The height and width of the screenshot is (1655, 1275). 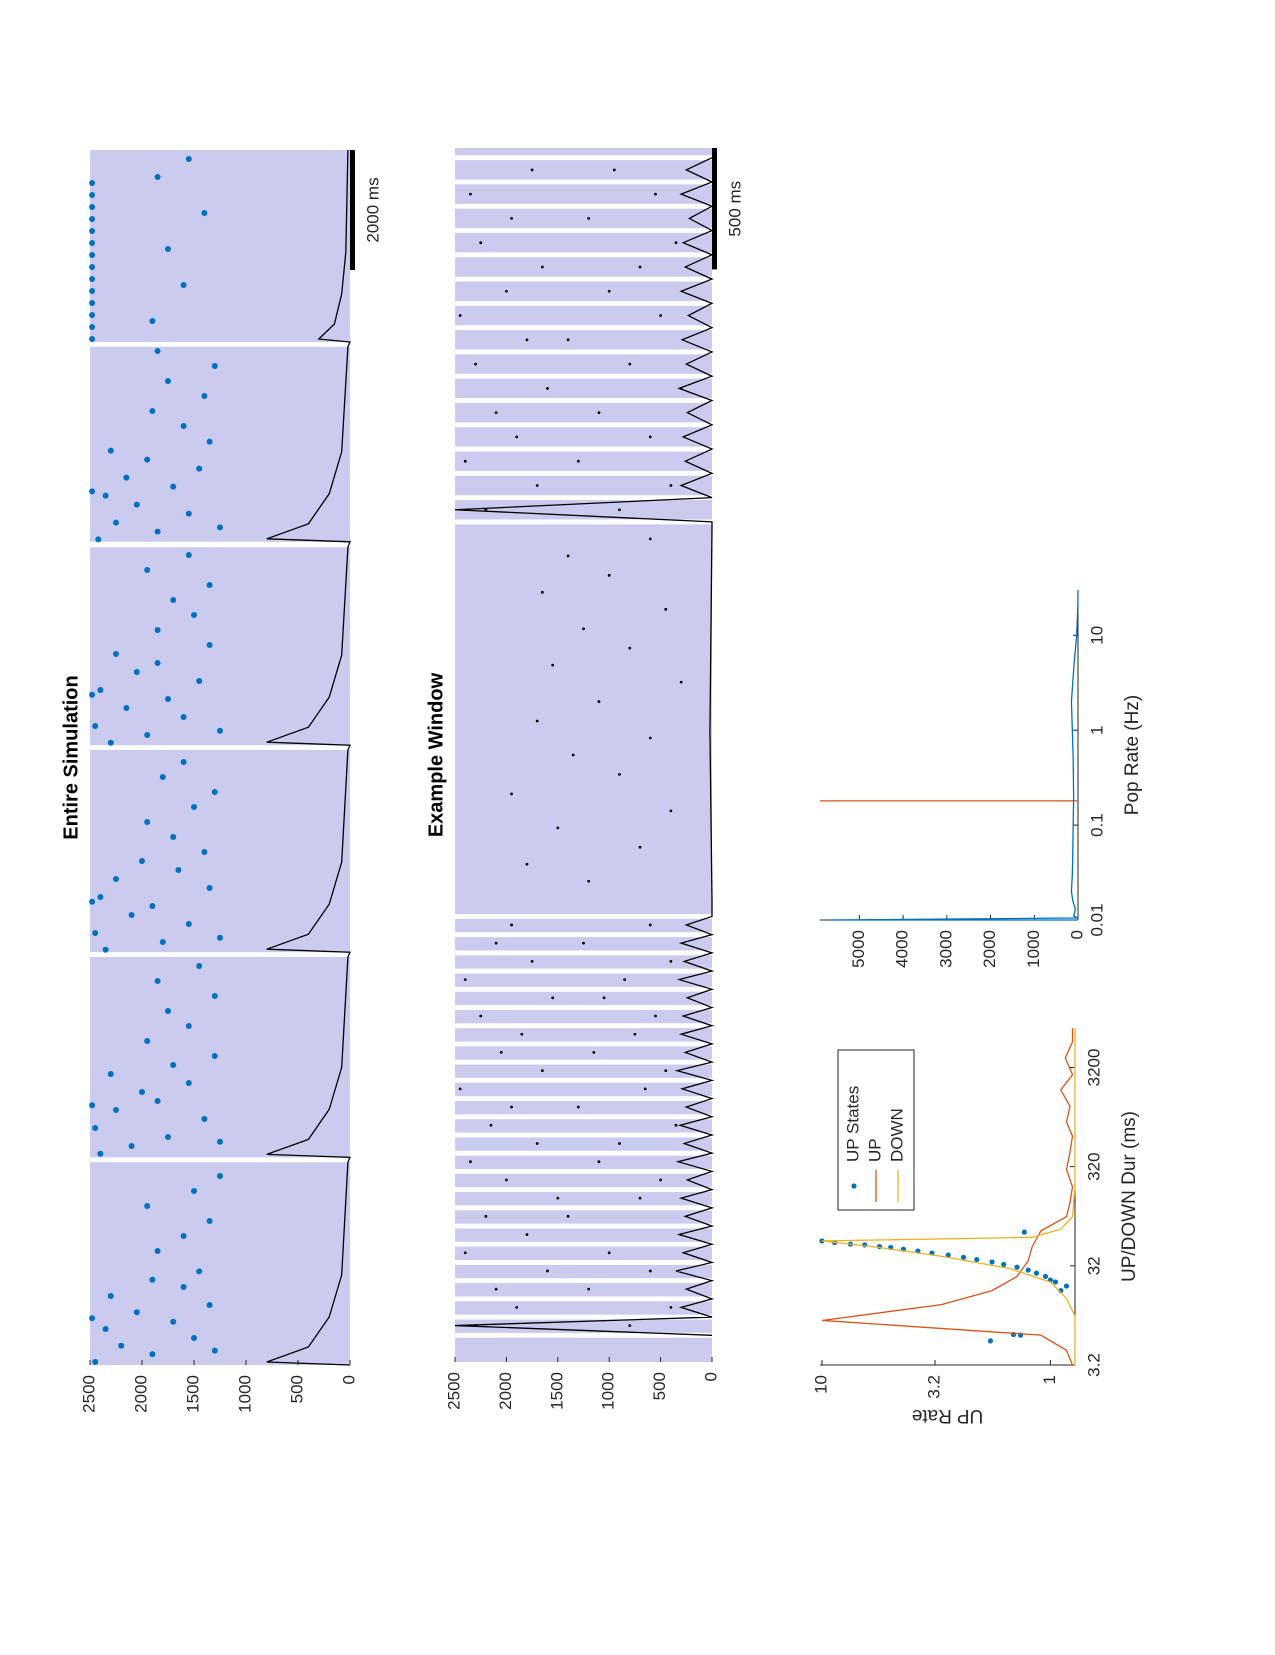 What do you see at coordinates (71, 757) in the screenshot?
I see `chart-title: Entire Simulation` at bounding box center [71, 757].